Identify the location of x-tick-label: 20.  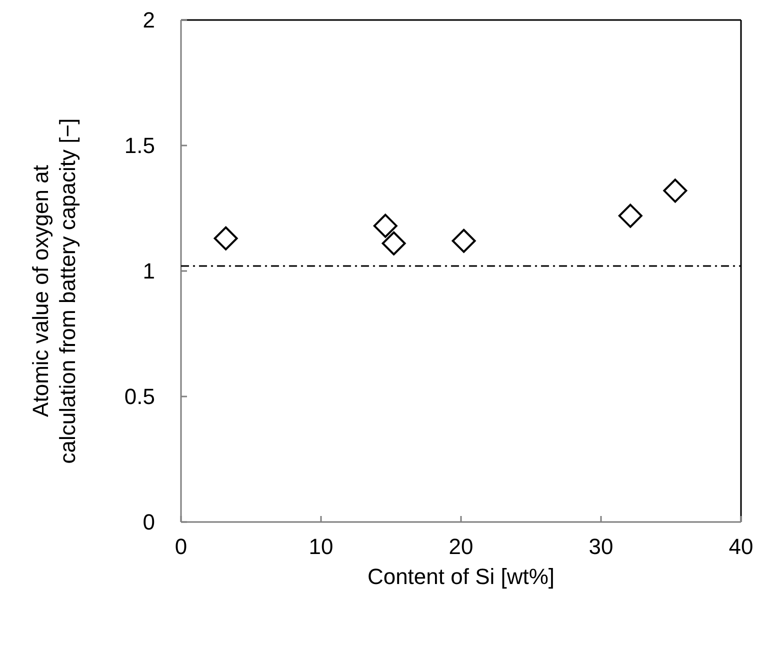
(461, 546).